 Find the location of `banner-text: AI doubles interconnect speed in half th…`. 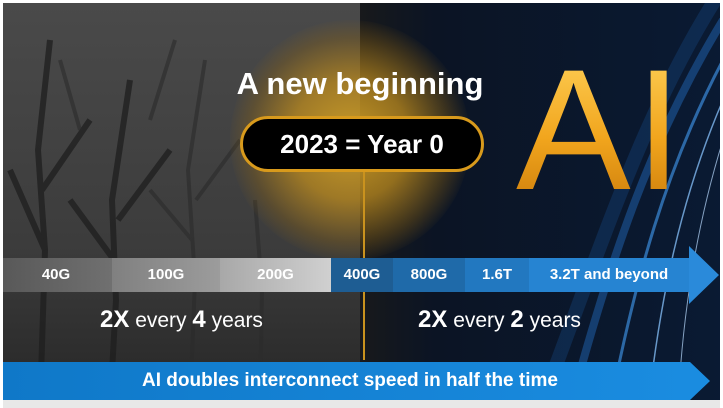

banner-text: AI doubles interconnect speed in half th… is located at coordinates (350, 380).